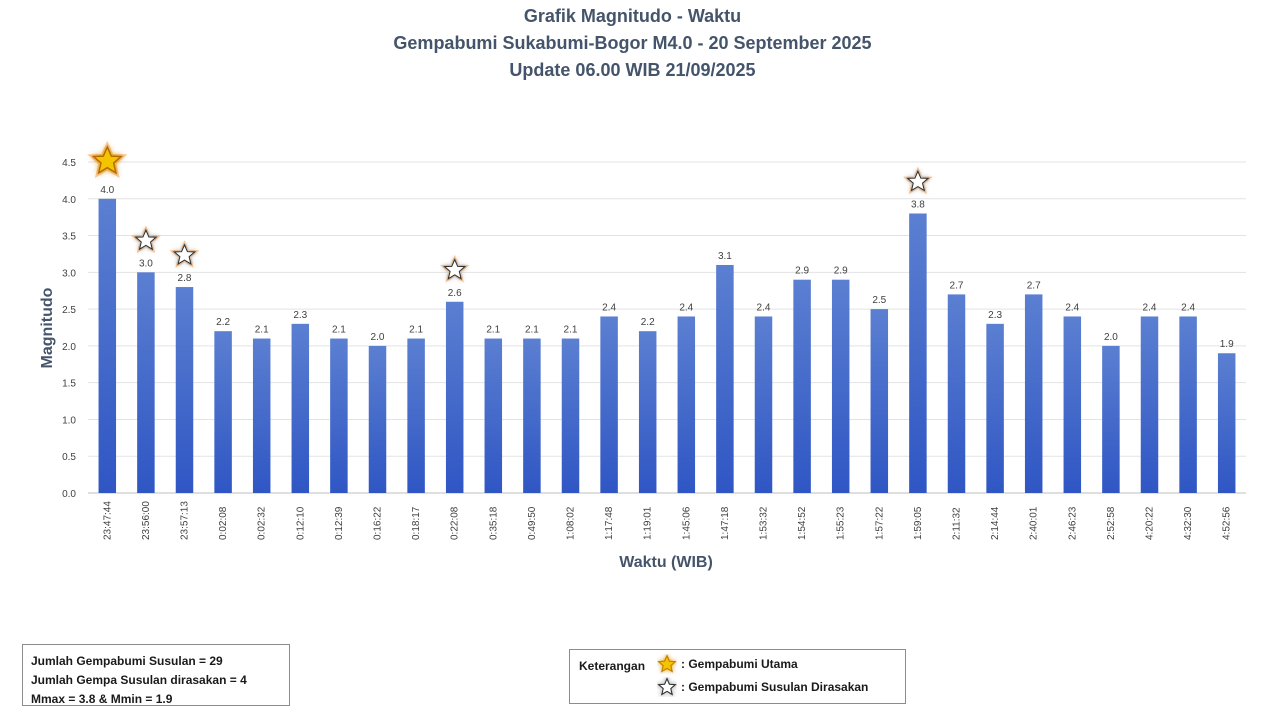 This screenshot has height=711, width=1265. Describe the element at coordinates (262, 523) in the screenshot. I see `x-tick-label: 0:02:32` at that location.